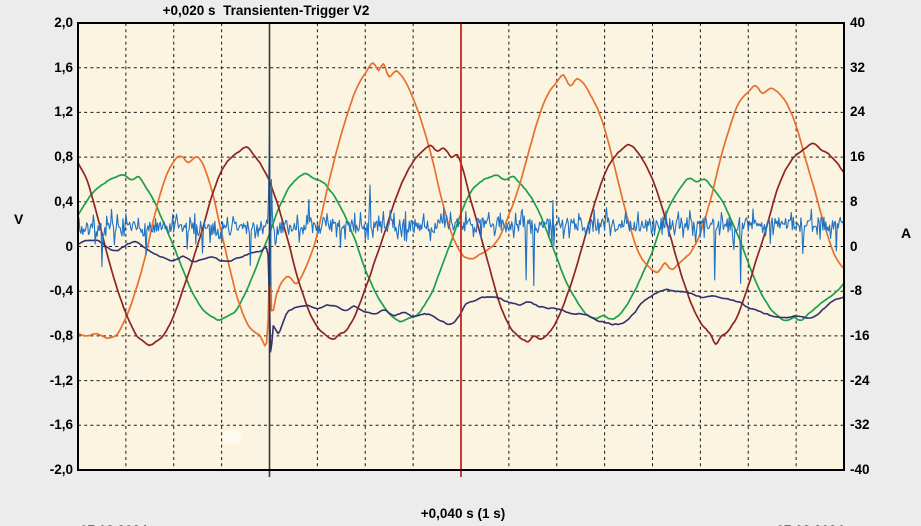 This screenshot has width=921, height=526. What do you see at coordinates (860, 335) in the screenshot?
I see `right-tick--16: -16` at bounding box center [860, 335].